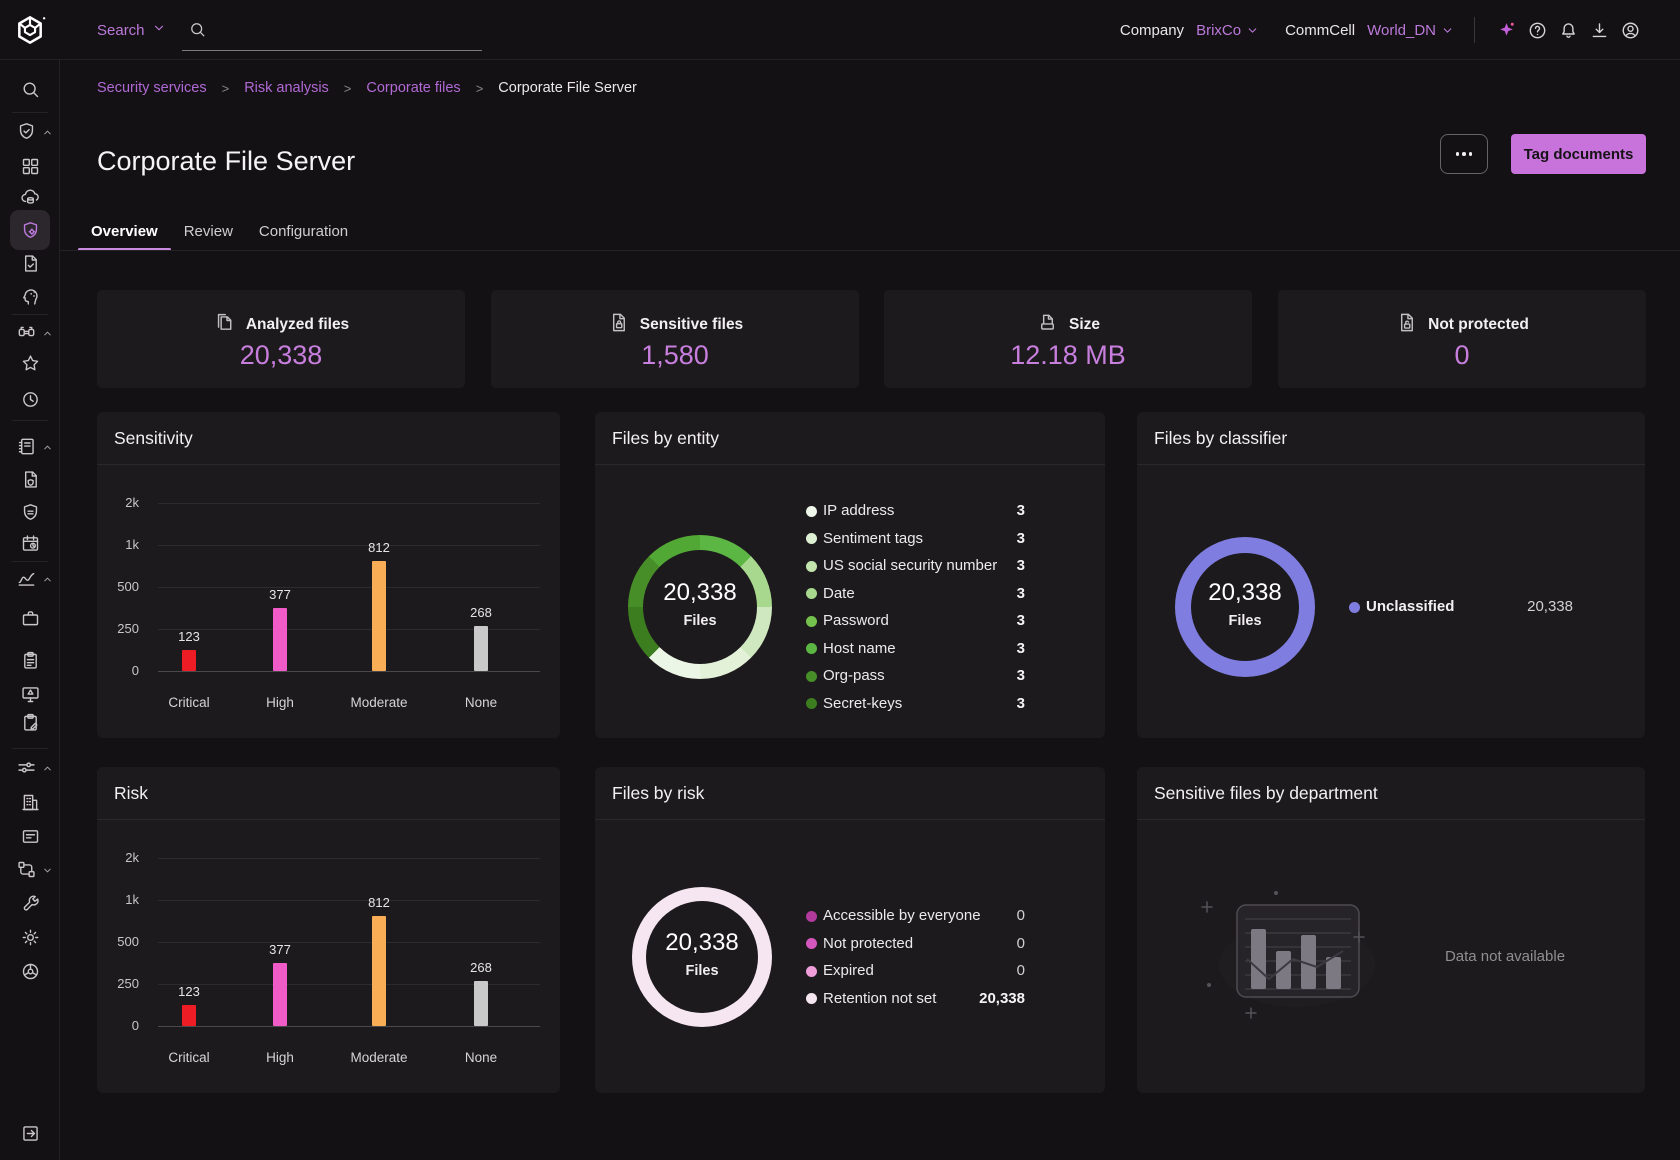  I want to click on bar-value-label: 268, so click(481, 612).